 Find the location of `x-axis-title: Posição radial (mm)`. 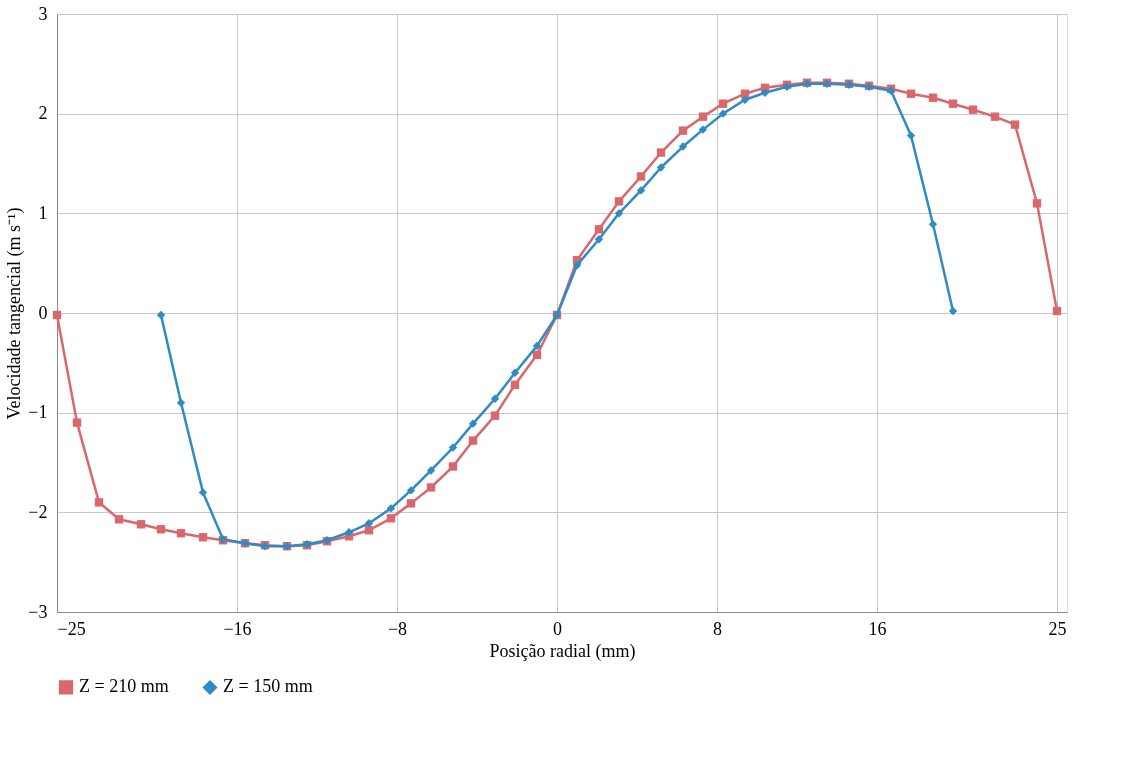

x-axis-title: Posição radial (mm) is located at coordinates (562, 651).